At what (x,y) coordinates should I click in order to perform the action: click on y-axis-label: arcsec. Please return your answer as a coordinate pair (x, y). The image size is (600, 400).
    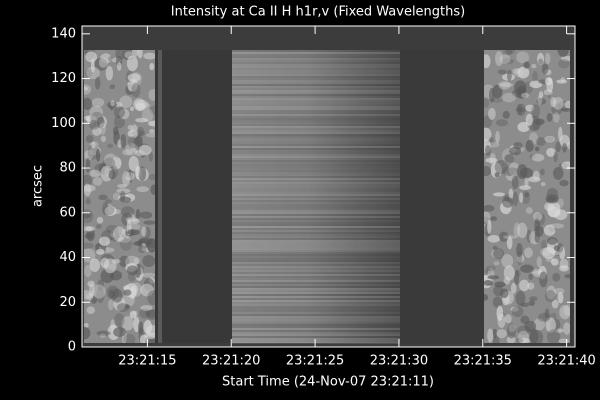
    Looking at the image, I should click on (38, 186).